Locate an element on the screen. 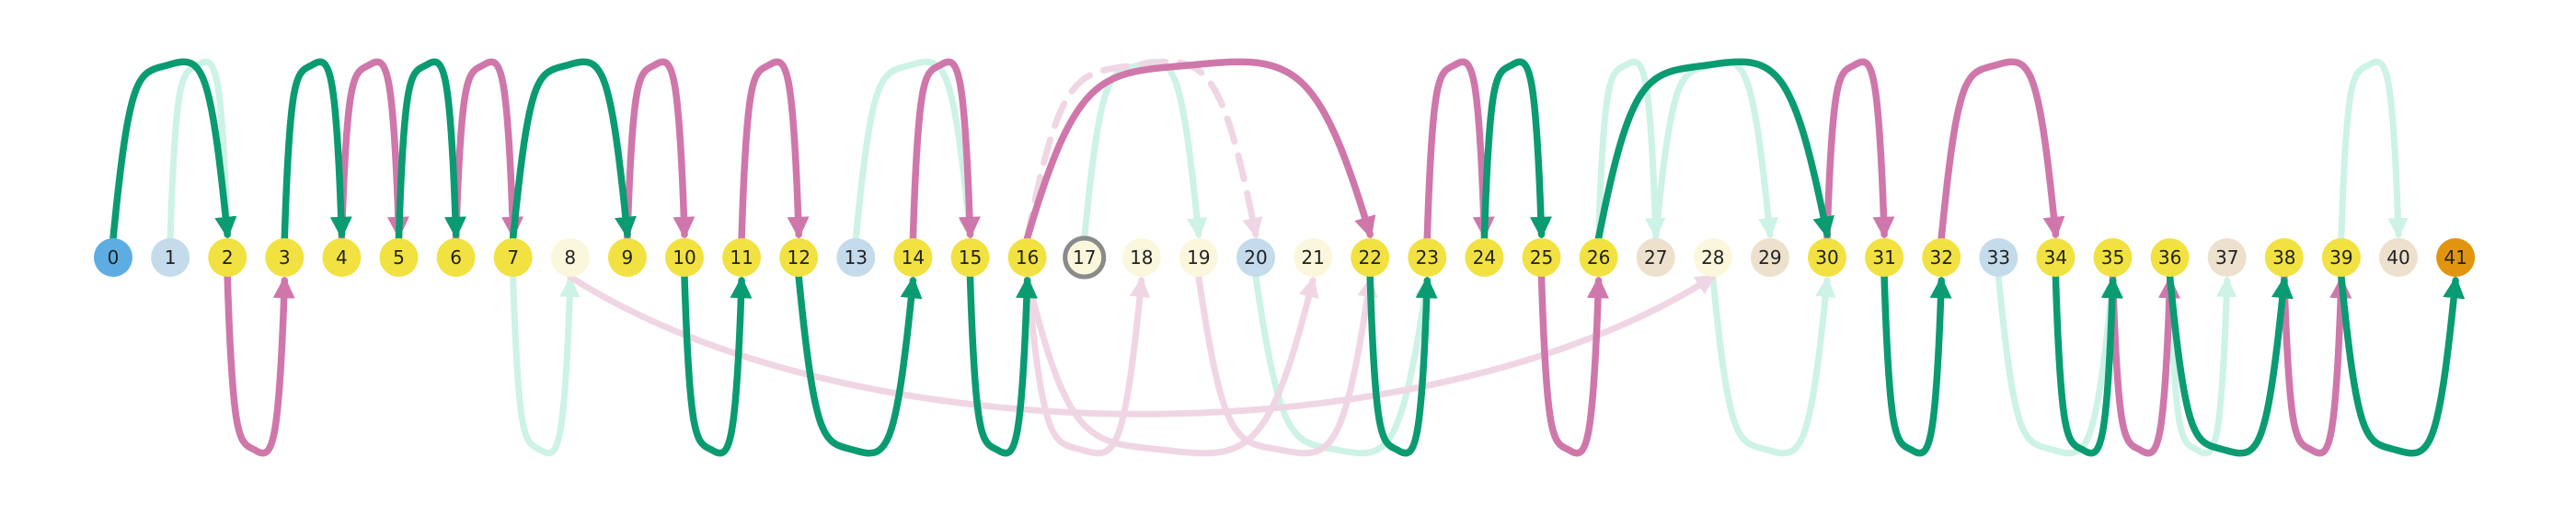 The width and height of the screenshot is (2576, 515). node-label-37: 37 is located at coordinates (2226, 257).